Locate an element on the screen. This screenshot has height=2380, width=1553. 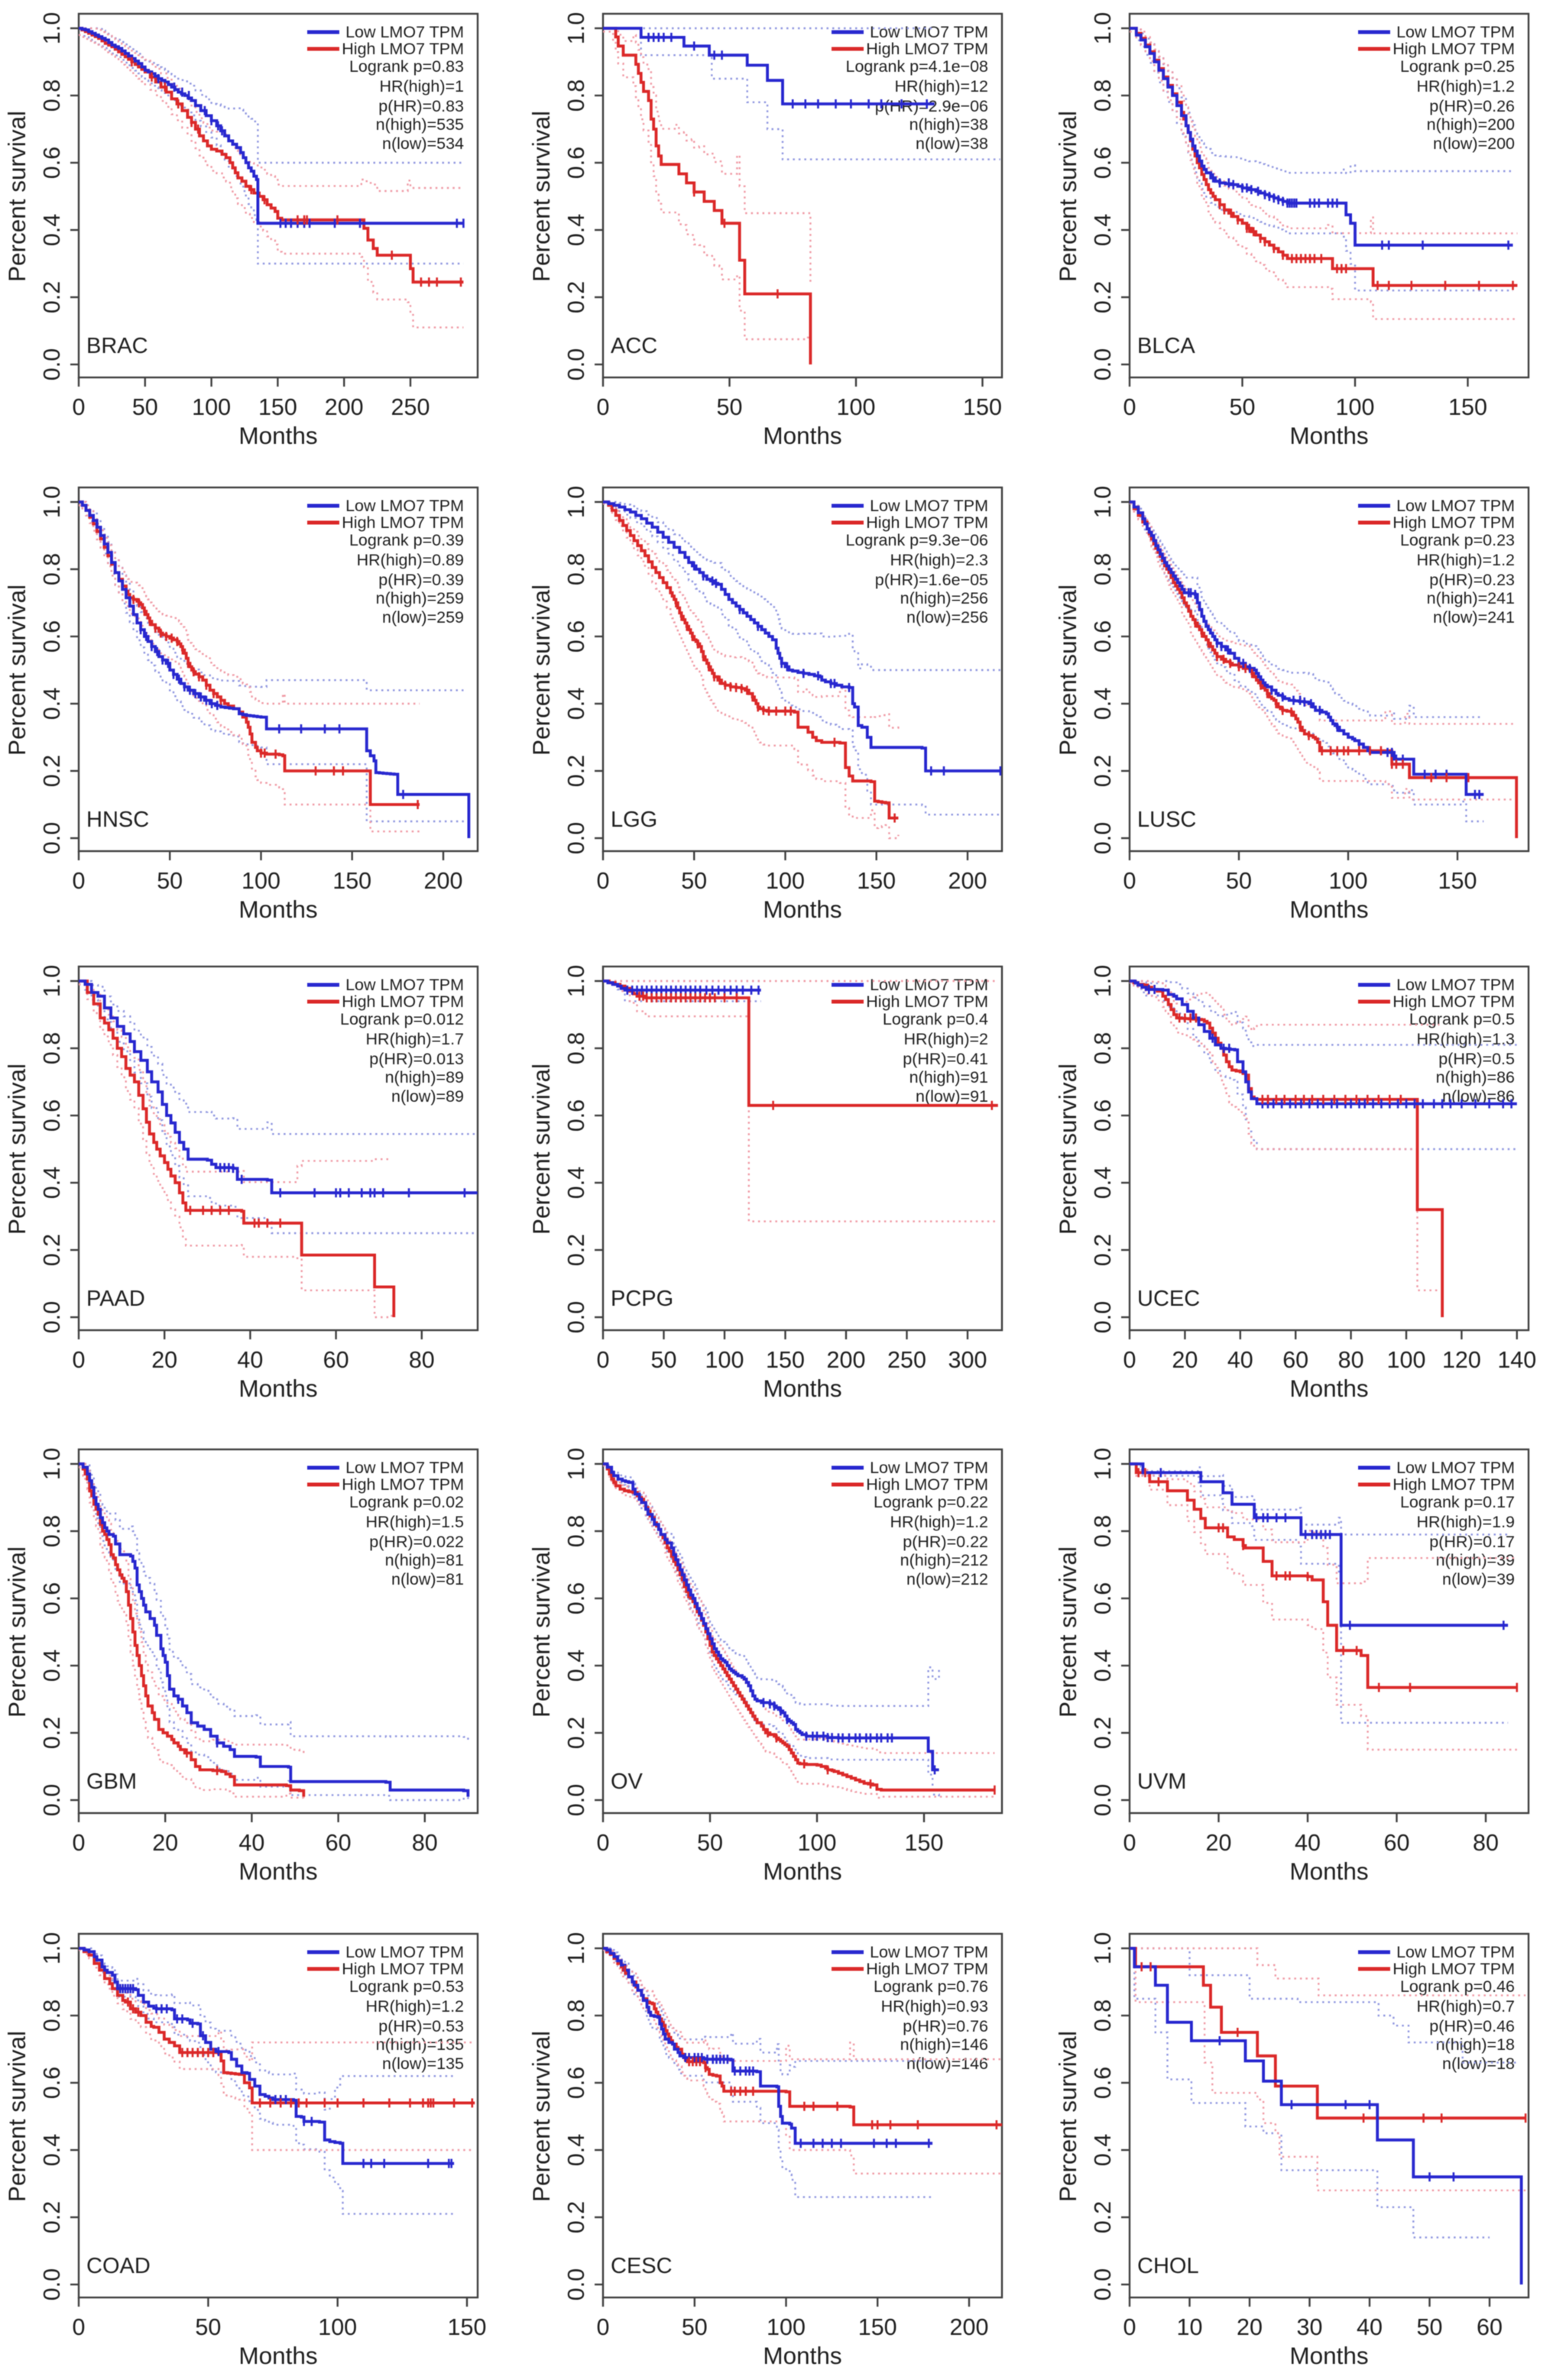
svg-text: n(high)=212 is located at coordinates (944, 1560).